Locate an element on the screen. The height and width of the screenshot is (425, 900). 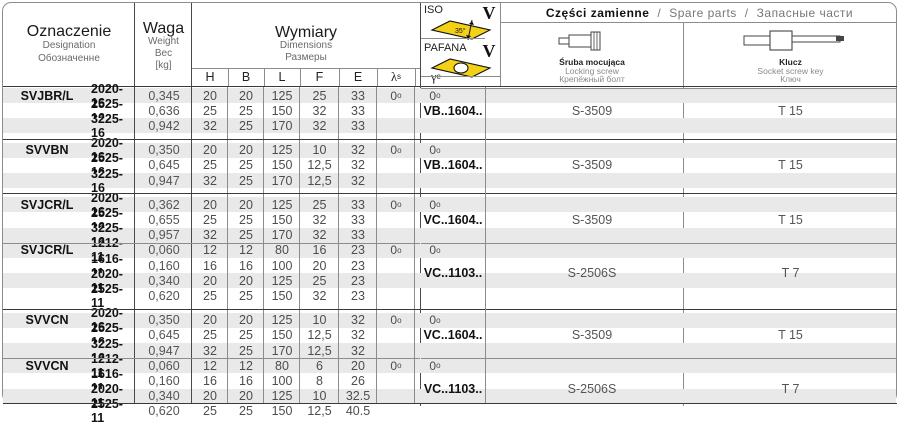
divider-insert-screw is located at coordinates (485, 245).